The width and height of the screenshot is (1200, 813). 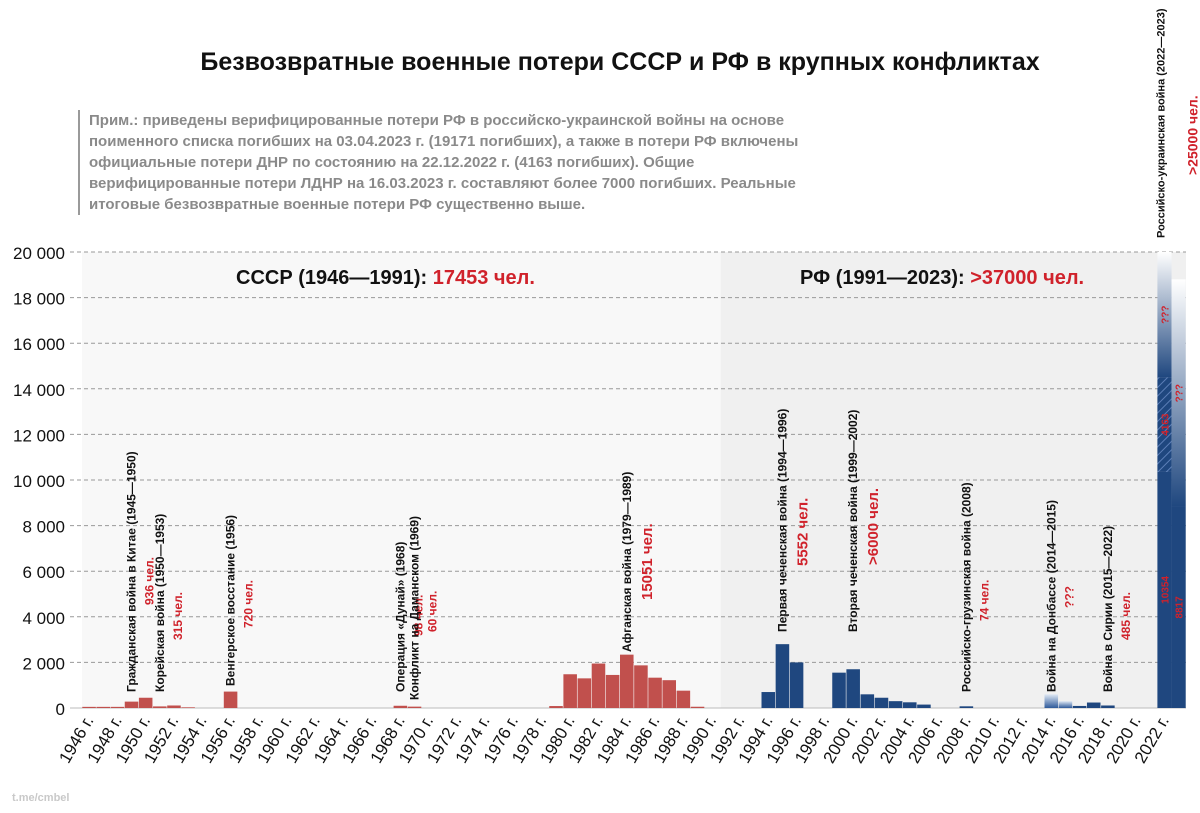 What do you see at coordinates (150, 581) in the screenshot?
I see `conflict-value: 936 чел.` at bounding box center [150, 581].